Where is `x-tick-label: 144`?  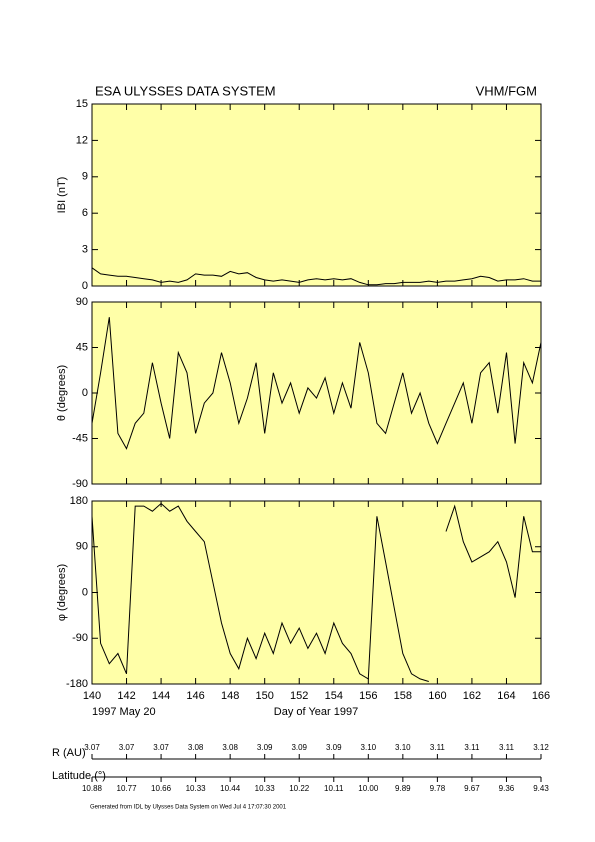 x-tick-label: 144 is located at coordinates (161, 696).